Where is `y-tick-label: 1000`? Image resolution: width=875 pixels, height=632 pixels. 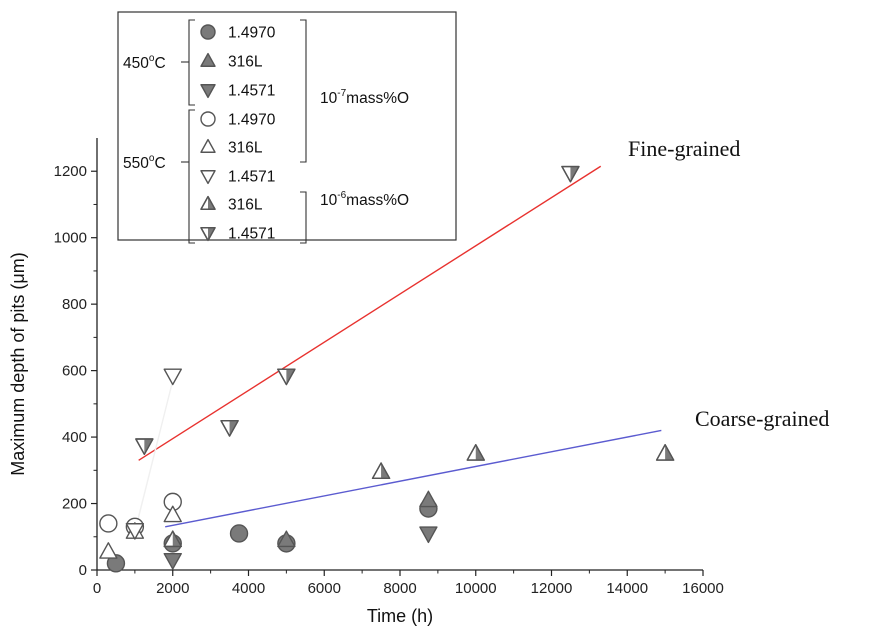
y-tick-label: 1000 is located at coordinates (70, 238).